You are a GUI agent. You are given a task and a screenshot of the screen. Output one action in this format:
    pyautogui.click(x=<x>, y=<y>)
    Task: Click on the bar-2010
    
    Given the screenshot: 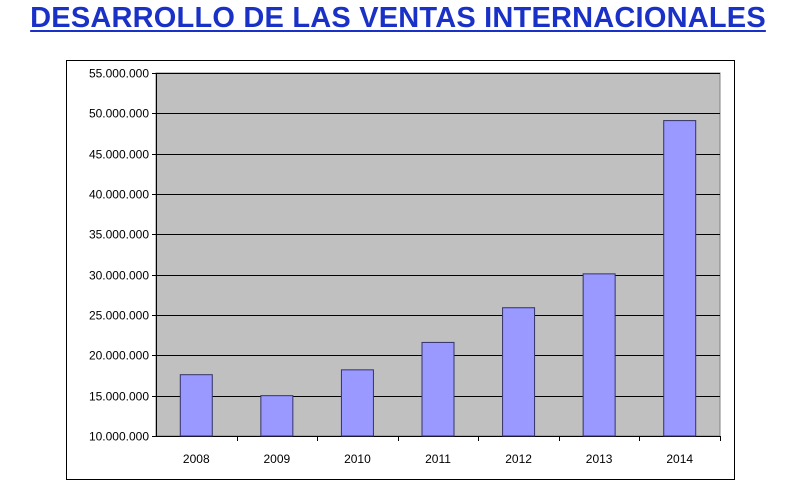 What is the action you would take?
    pyautogui.click(x=357, y=403)
    